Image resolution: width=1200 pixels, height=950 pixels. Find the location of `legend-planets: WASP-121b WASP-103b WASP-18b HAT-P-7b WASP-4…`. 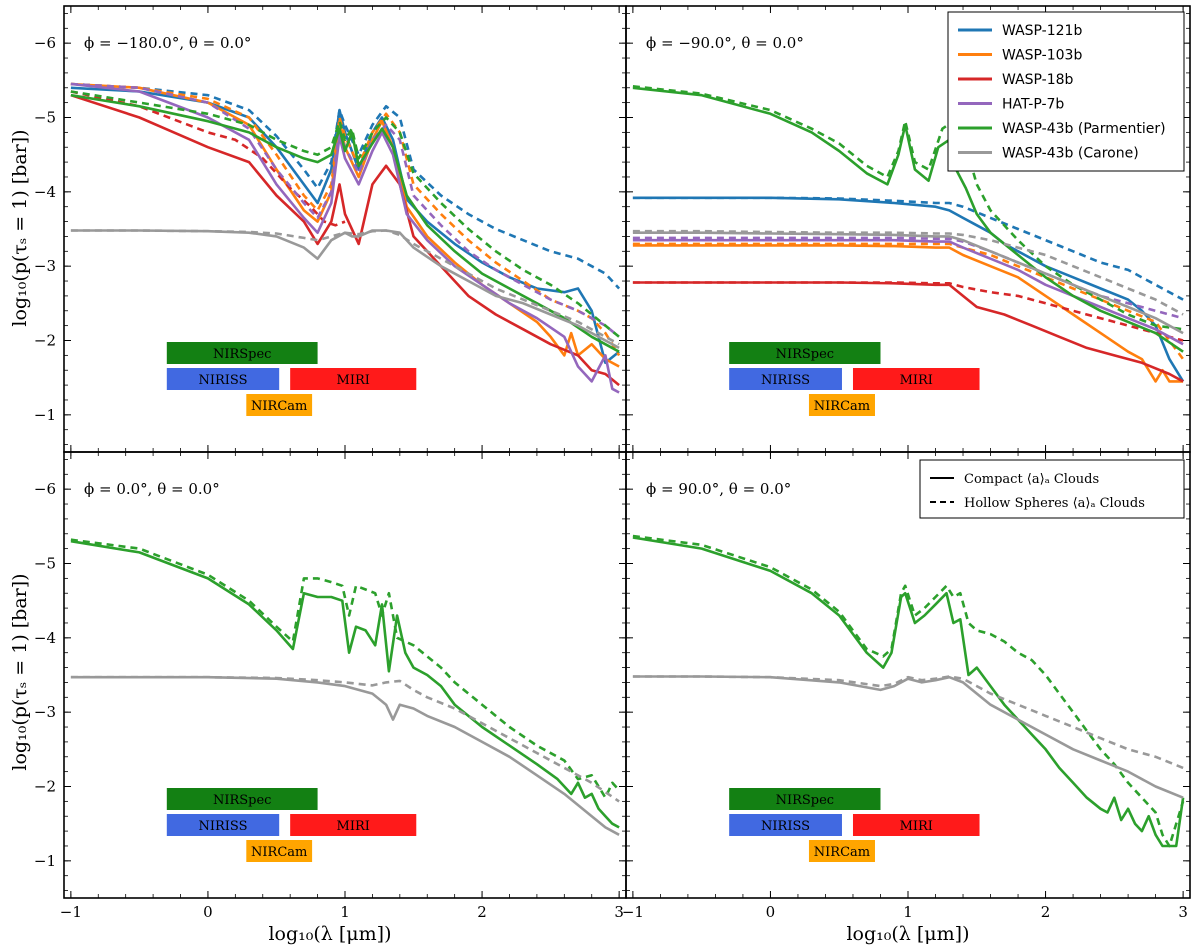

legend-planets: WASP-121b WASP-103b WASP-18b HAT-P-7b WASP-4… is located at coordinates (1066, 91).